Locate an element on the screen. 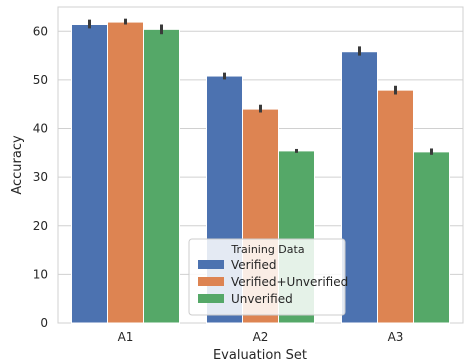 The width and height of the screenshot is (470, 362). x-tick-label: A2 is located at coordinates (261, 337).